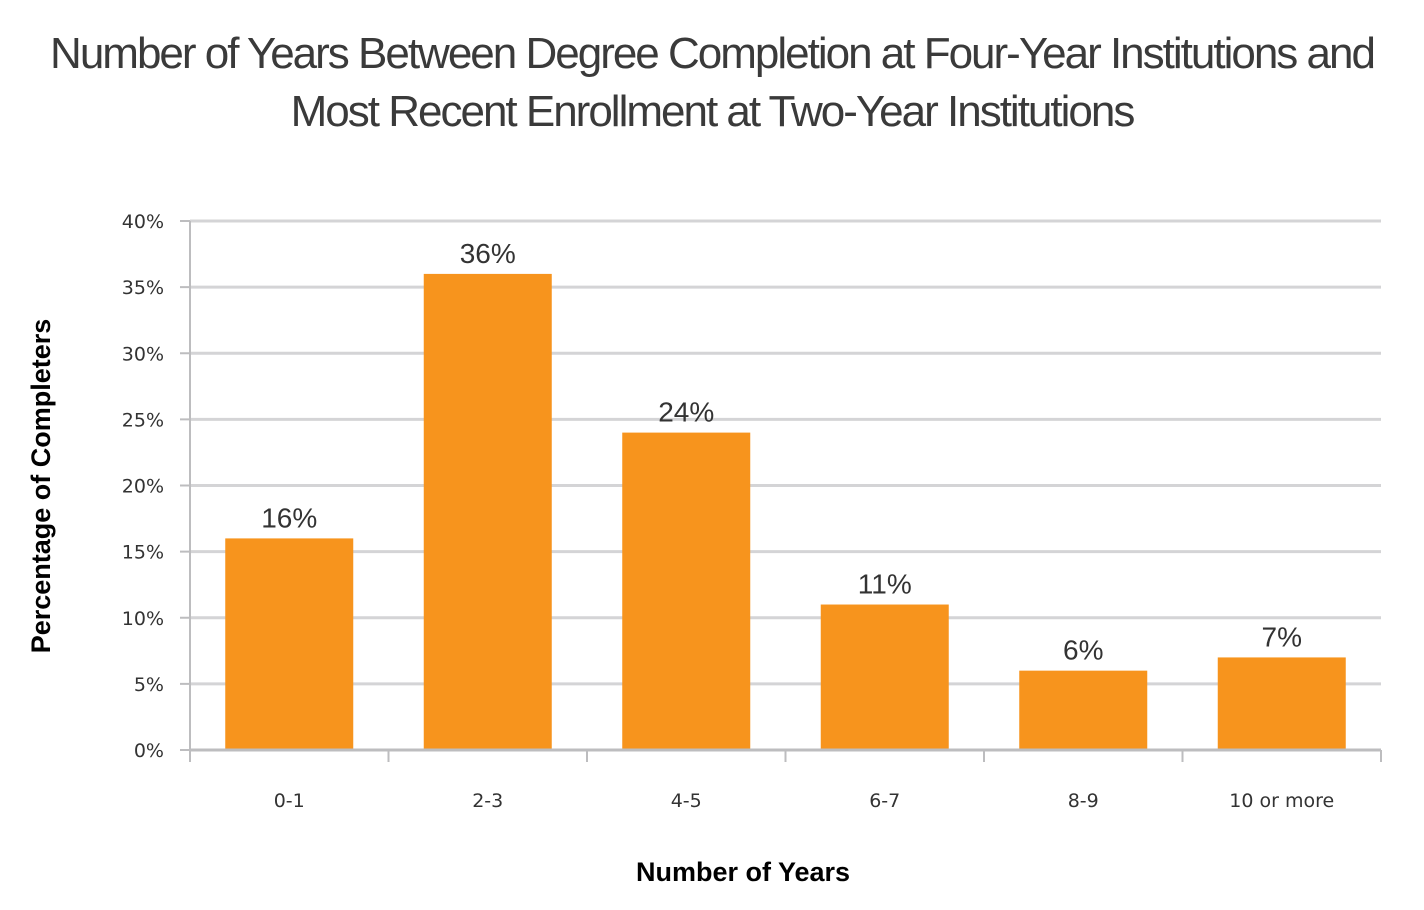 The image size is (1424, 910). Describe the element at coordinates (804, 801) in the screenshot. I see `x-tick-labels: 0-1 2-3 4-5 6-7 8-9 10 or more` at that location.